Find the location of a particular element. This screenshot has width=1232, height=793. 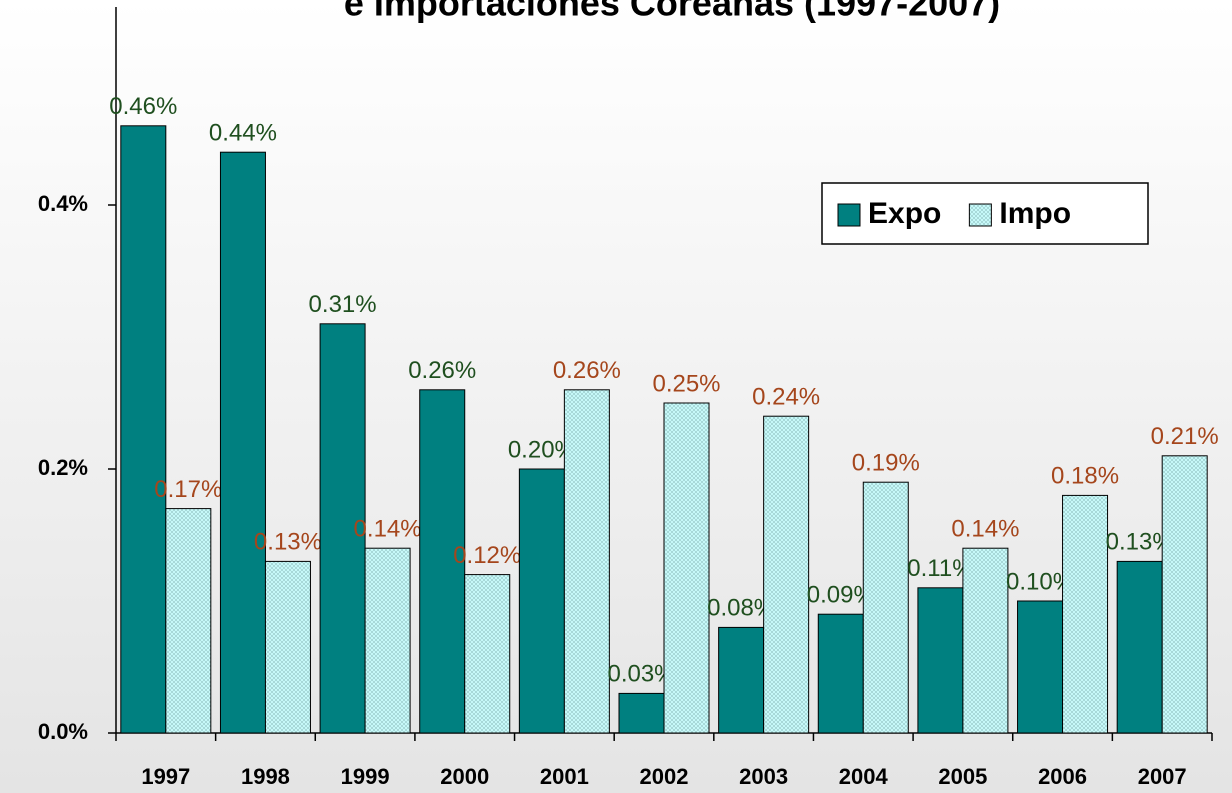

legend: Expo Impo is located at coordinates (985, 213).